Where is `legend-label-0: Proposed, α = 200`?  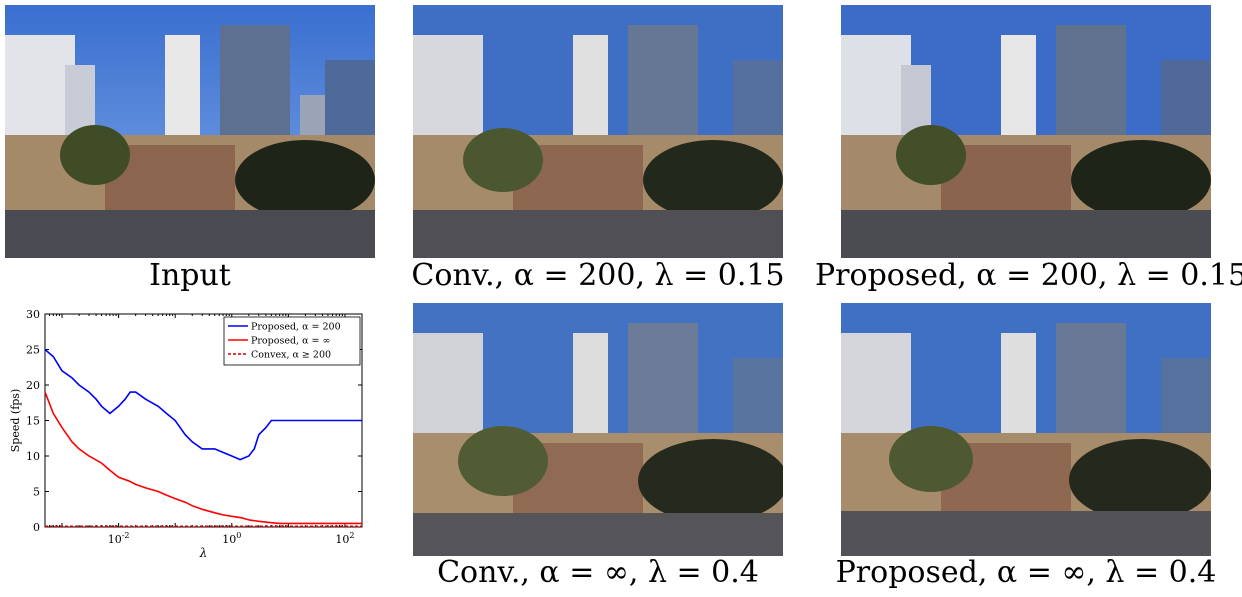
legend-label-0: Proposed, α = 200 is located at coordinates (296, 327).